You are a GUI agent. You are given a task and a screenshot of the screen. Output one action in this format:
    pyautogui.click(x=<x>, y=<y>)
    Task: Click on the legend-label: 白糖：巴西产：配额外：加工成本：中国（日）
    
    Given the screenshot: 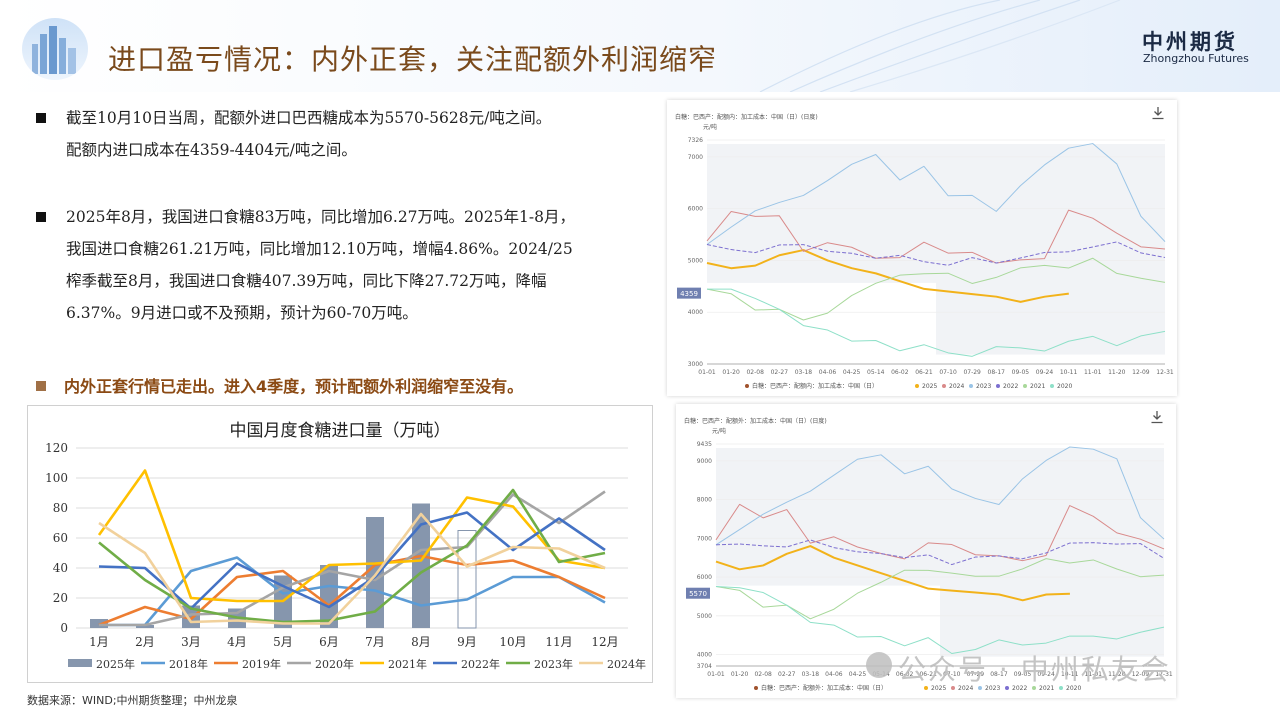 What is the action you would take?
    pyautogui.click(x=824, y=688)
    